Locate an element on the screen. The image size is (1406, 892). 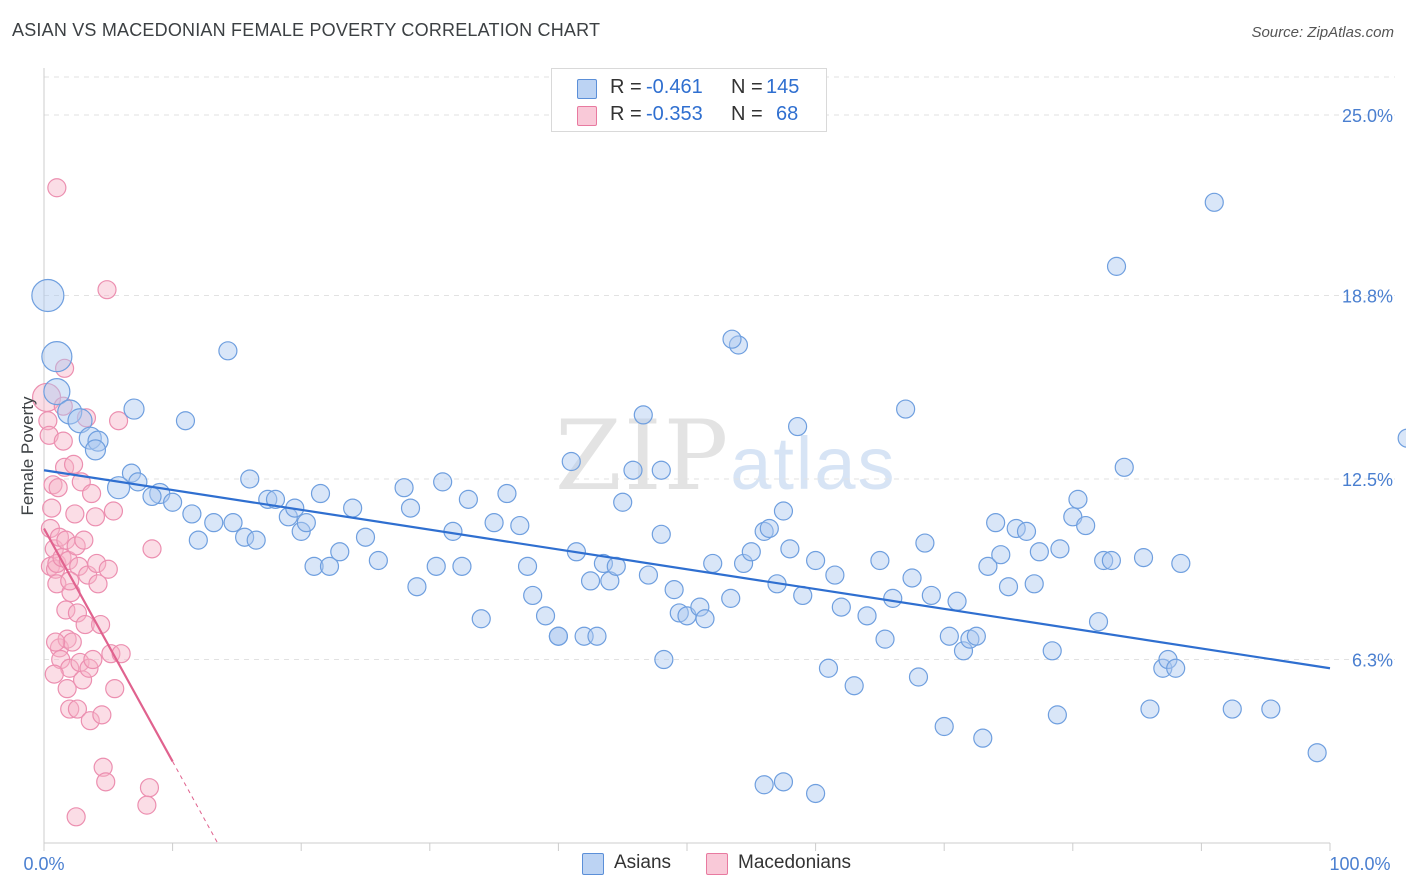
macedonians-trend-extension is located at coordinates (195, 802).